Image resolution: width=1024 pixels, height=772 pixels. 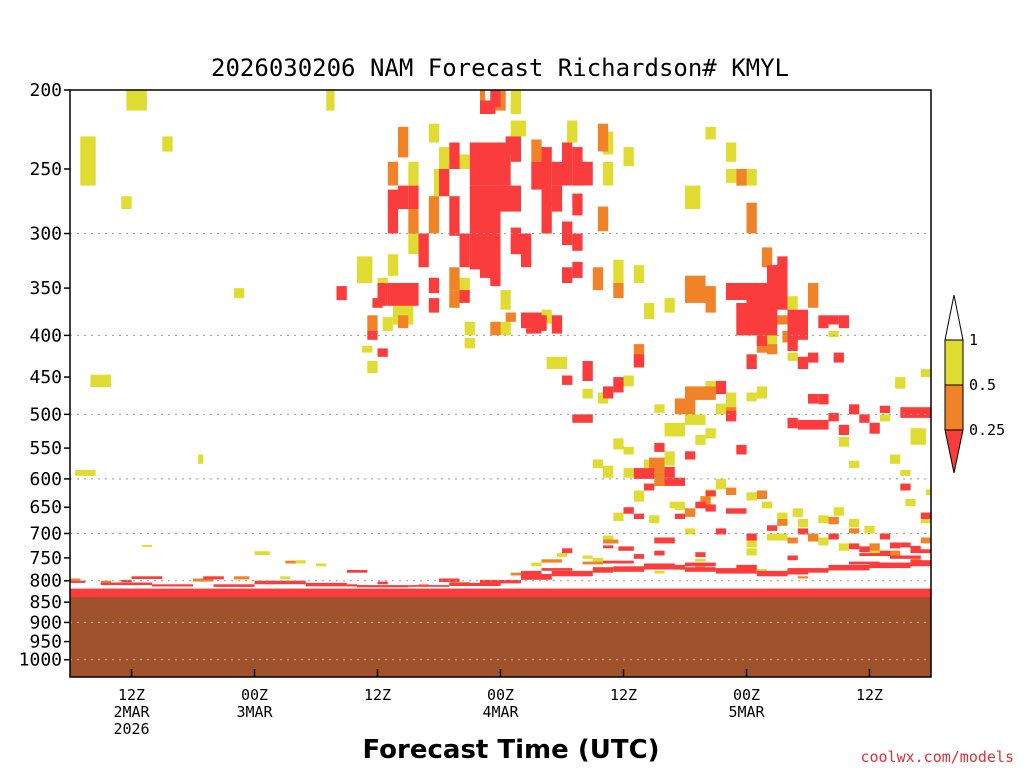 I want to click on y-tick-label: 750, so click(x=45, y=558).